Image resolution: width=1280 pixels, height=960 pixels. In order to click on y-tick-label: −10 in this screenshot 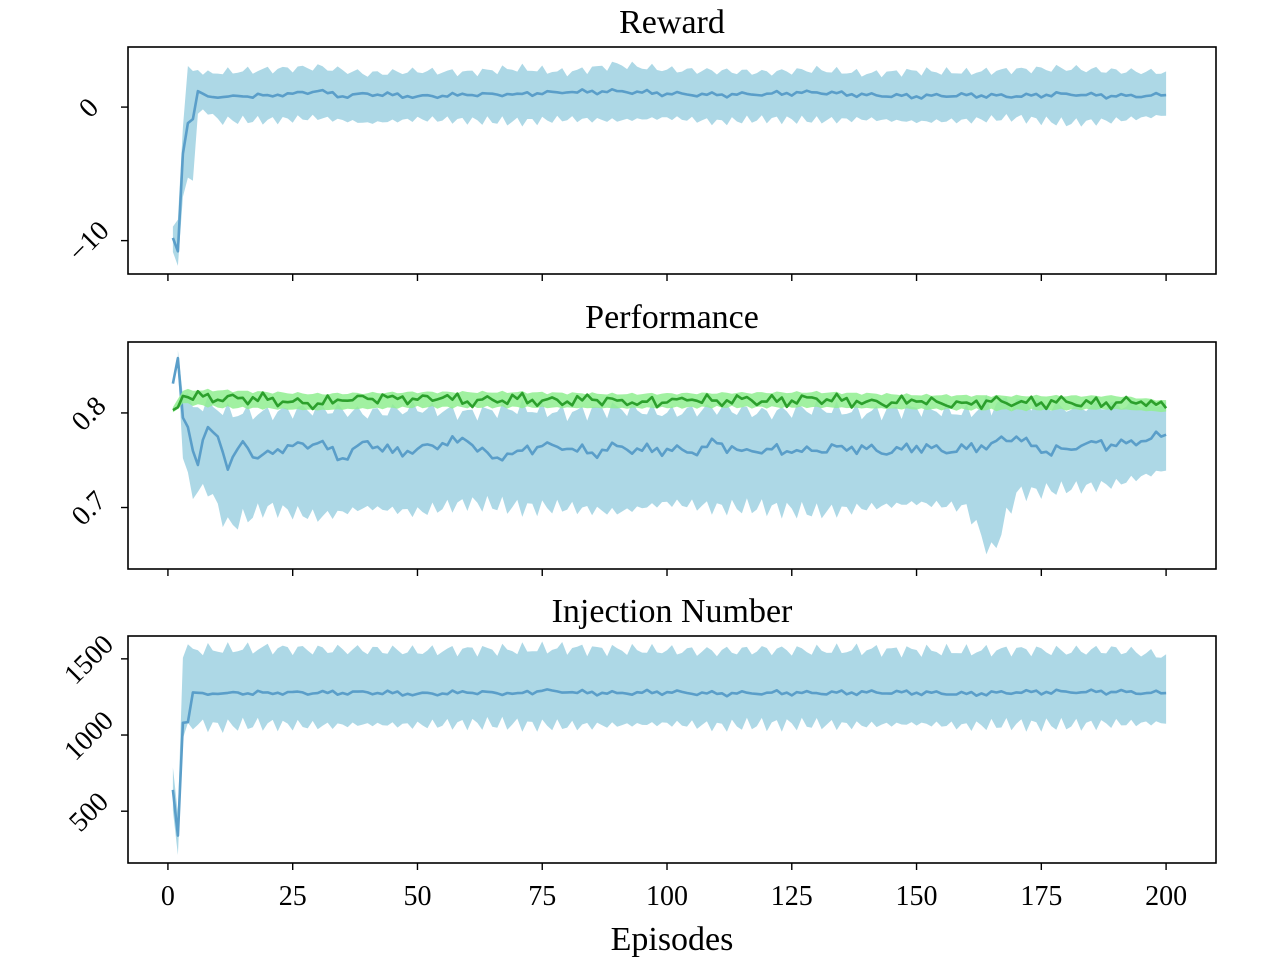, I will do `click(89, 241)`.